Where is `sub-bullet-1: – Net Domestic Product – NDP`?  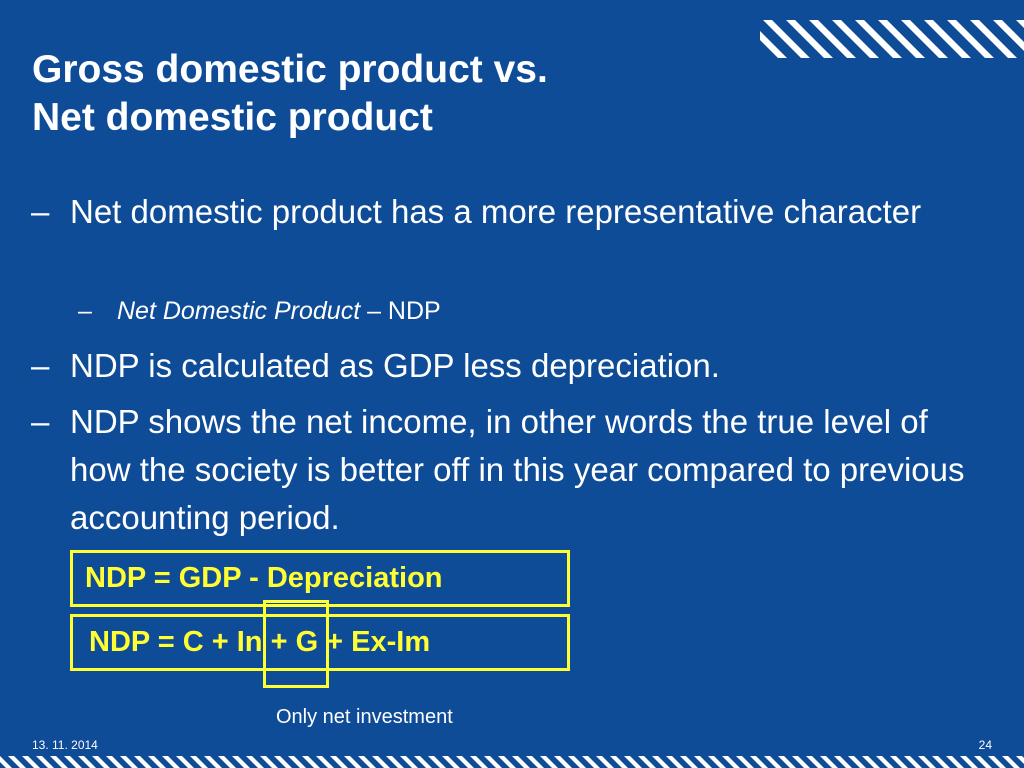 sub-bullet-1: – Net Domestic Product – NDP is located at coordinates (528, 311).